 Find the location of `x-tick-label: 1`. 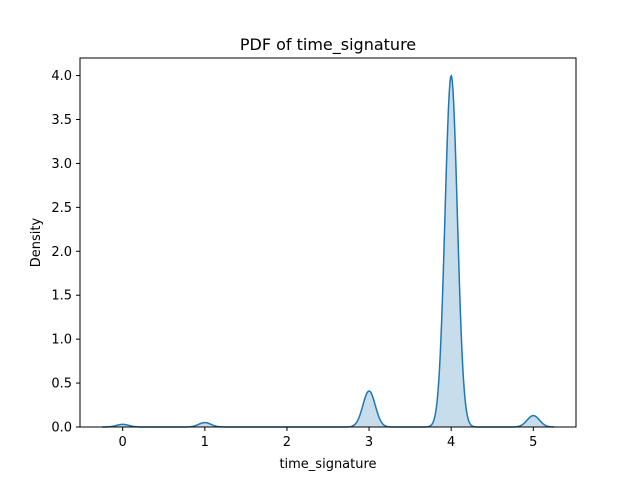

x-tick-label: 1 is located at coordinates (205, 442).